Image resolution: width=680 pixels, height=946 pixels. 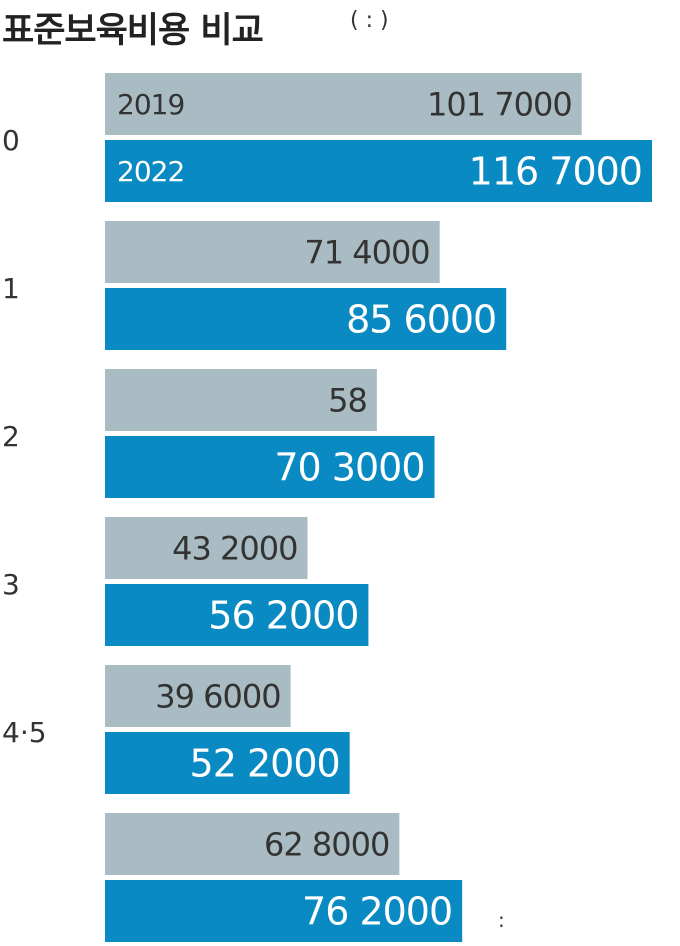 What do you see at coordinates (133, 31) in the screenshot?
I see `chart-title: 표준보육비용 비교` at bounding box center [133, 31].